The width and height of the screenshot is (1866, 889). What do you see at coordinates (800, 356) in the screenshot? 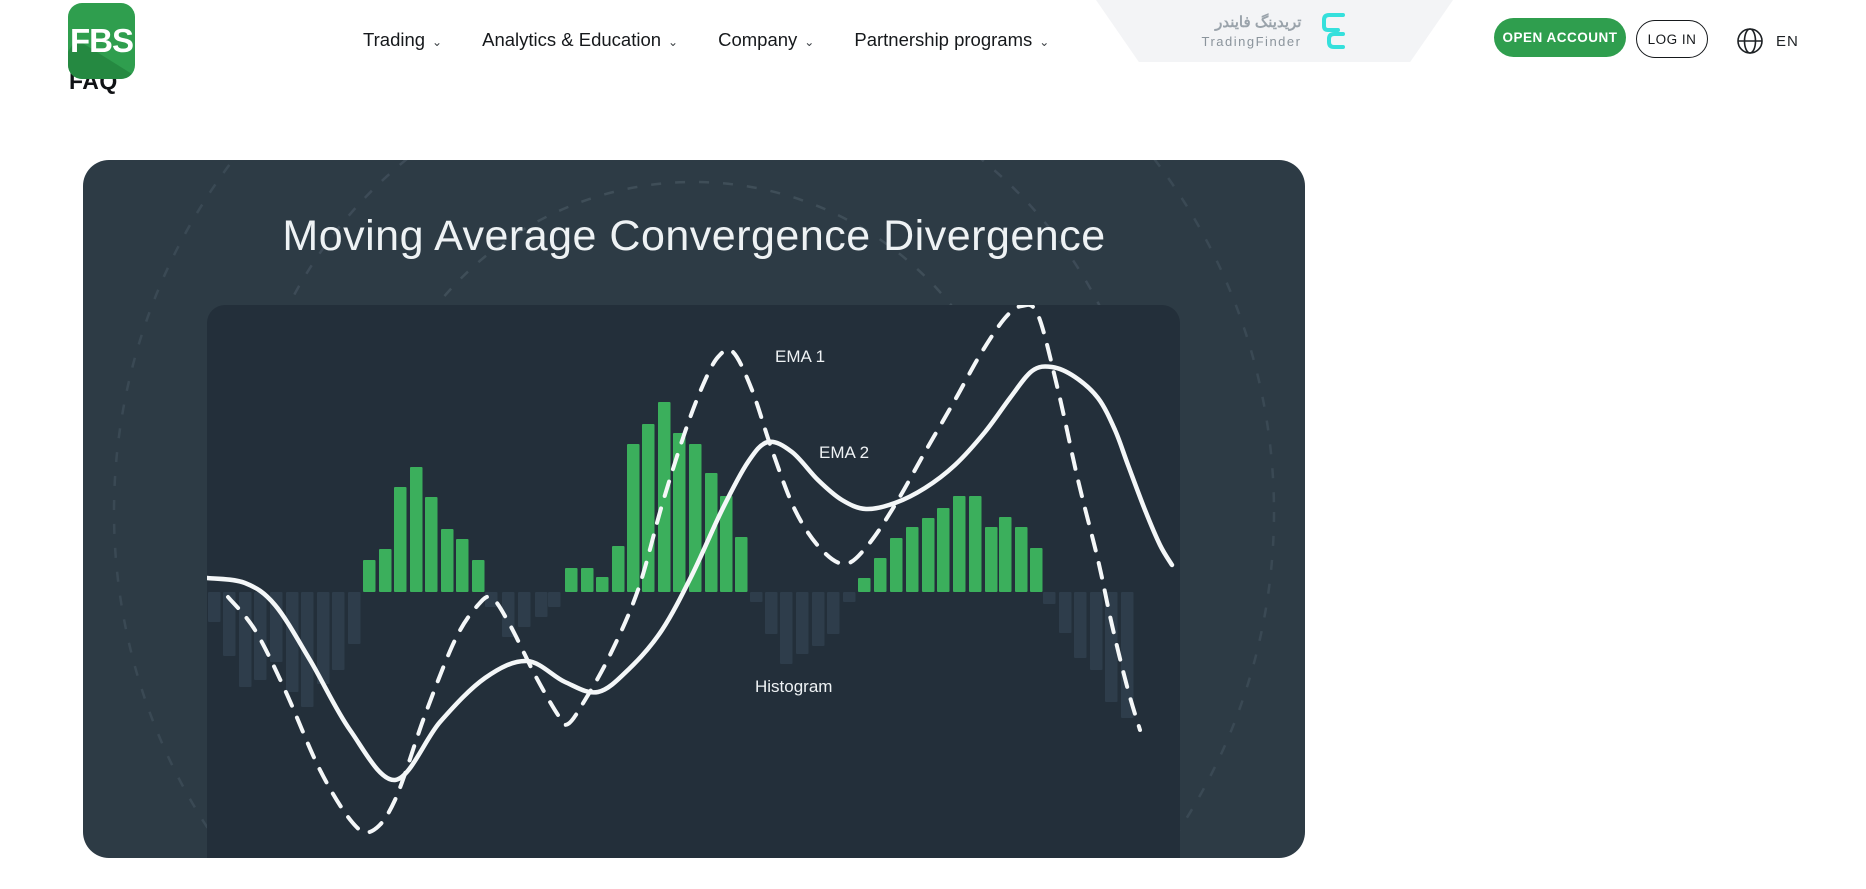
I see `svg-text: EMA 1` at bounding box center [800, 356].